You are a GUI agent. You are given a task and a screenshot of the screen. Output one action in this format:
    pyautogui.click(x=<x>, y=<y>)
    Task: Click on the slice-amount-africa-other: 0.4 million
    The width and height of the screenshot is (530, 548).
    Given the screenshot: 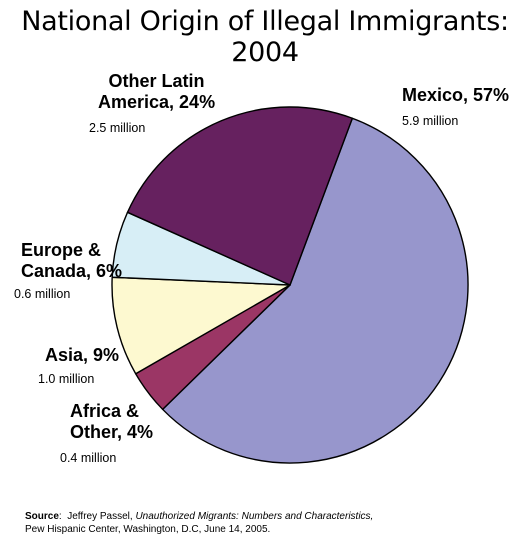 What is the action you would take?
    pyautogui.click(x=88, y=458)
    